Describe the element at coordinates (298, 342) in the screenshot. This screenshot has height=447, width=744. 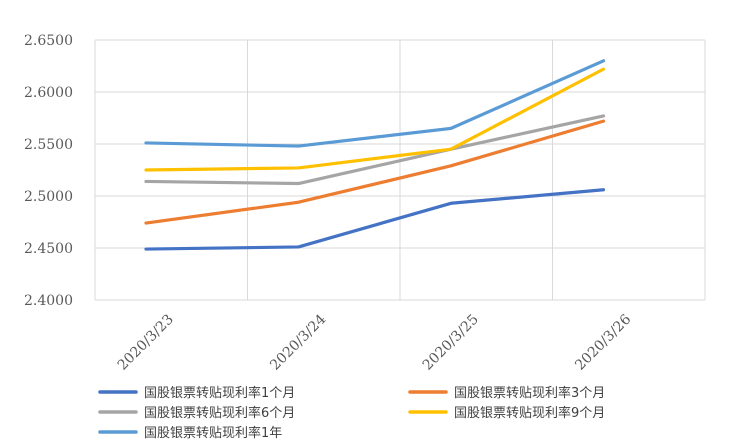
I see `x-tick-label: 2020/3/24` at that location.